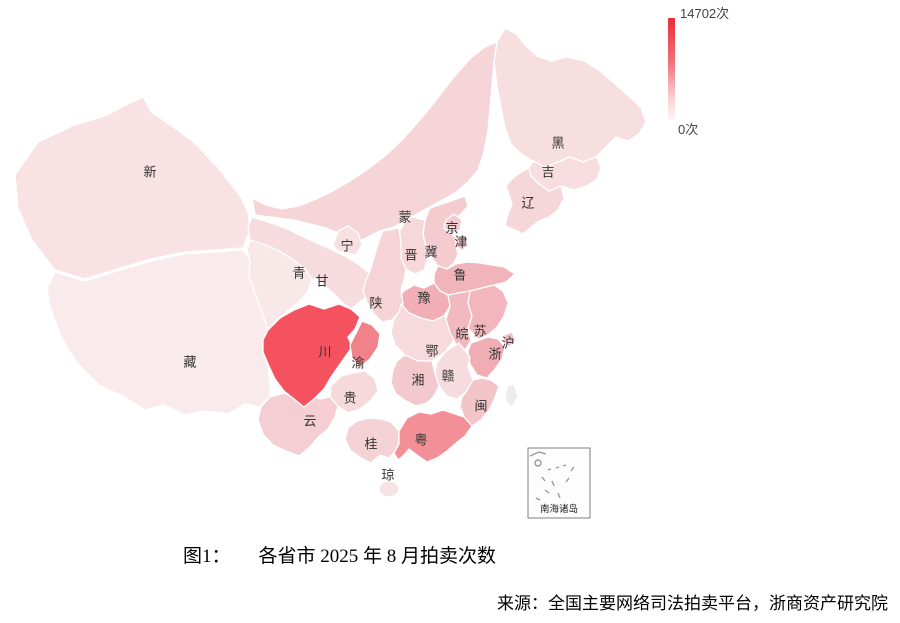 This screenshot has width=900, height=623. Describe the element at coordinates (189, 362) in the screenshot. I see `province-label-xizang: 藏` at that location.